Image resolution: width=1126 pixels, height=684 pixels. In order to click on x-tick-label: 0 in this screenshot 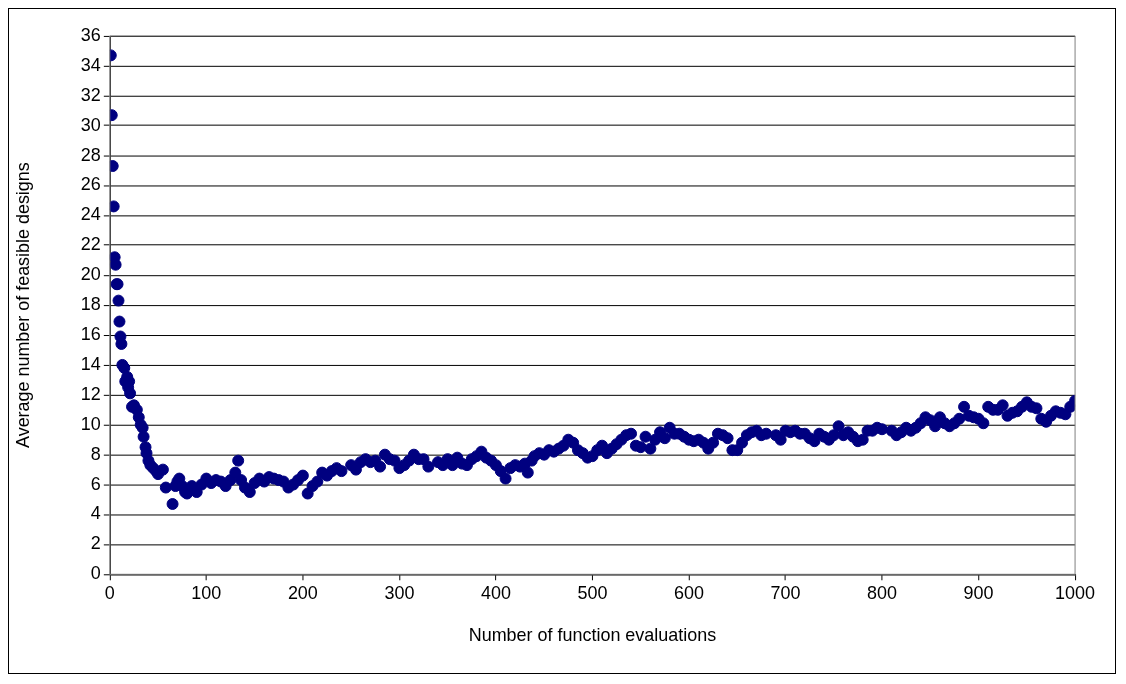, I will do `click(109, 593)`.